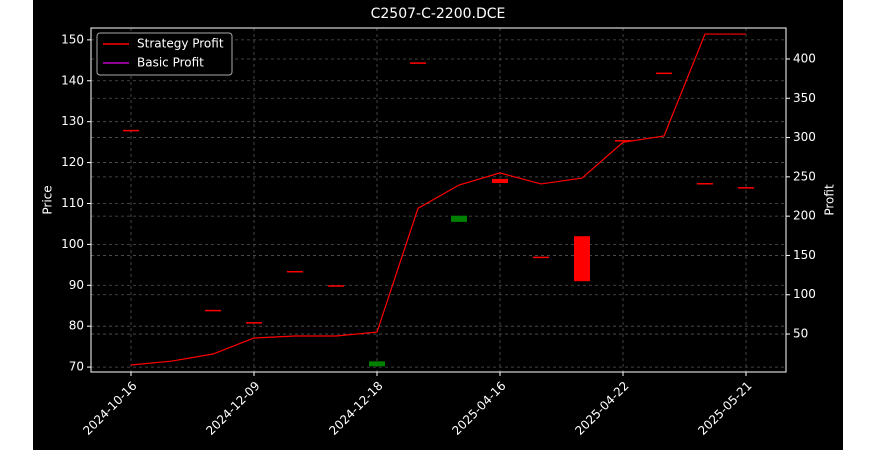 The image size is (878, 450). Describe the element at coordinates (48, 199) in the screenshot. I see `y-axis-label: Price` at that location.